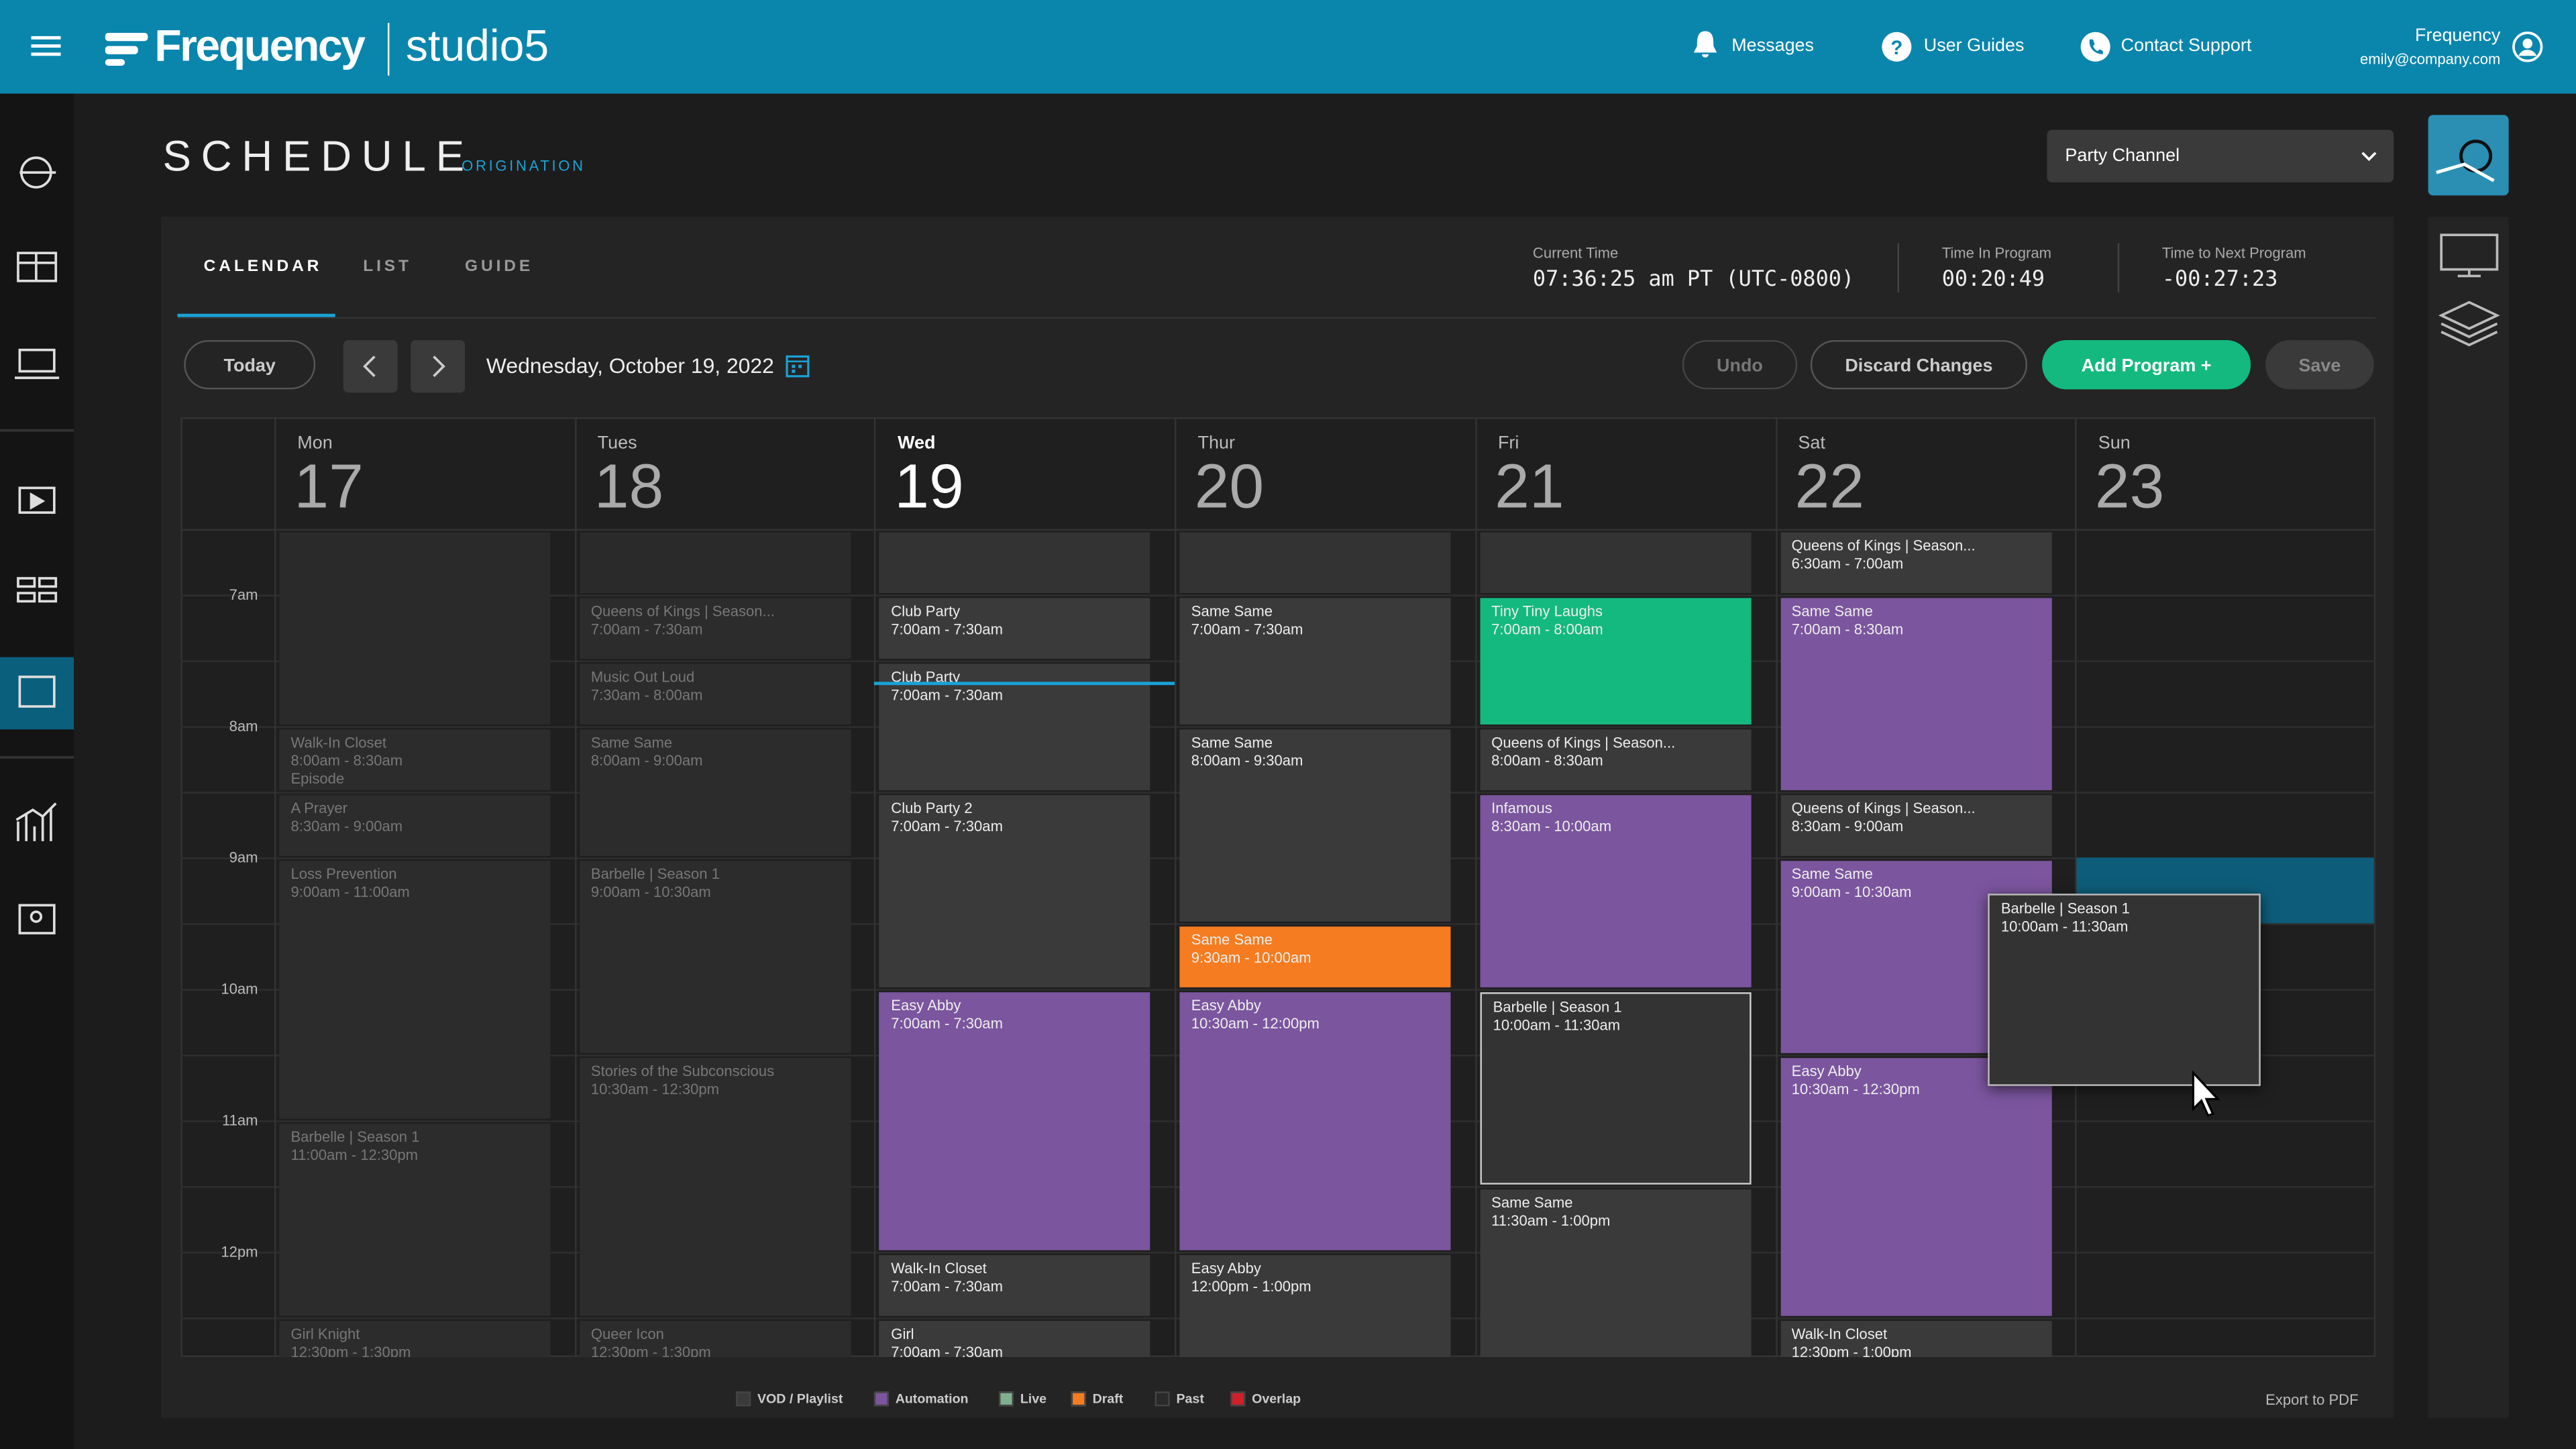 The image size is (2576, 1449). I want to click on legend-label: Live, so click(1033, 1399).